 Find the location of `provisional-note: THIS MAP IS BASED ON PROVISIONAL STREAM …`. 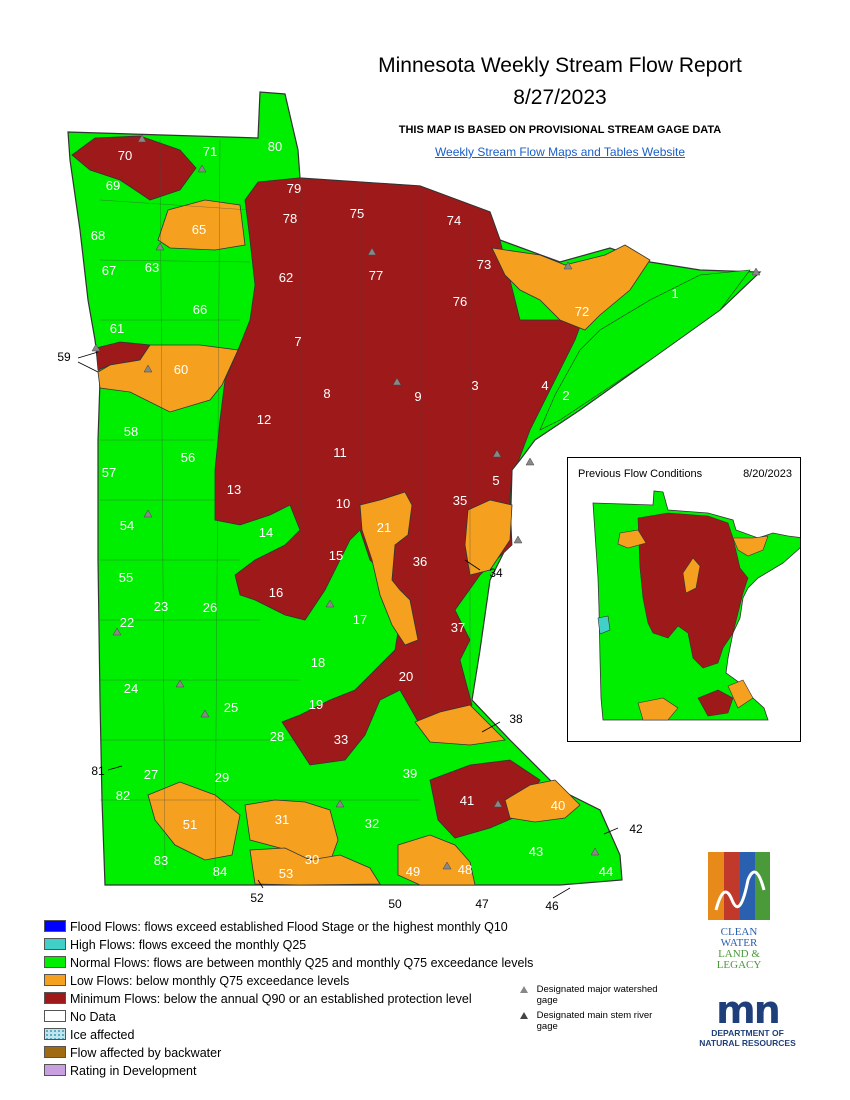

provisional-note: THIS MAP IS BASED ON PROVISIONAL STREAM … is located at coordinates (560, 130).